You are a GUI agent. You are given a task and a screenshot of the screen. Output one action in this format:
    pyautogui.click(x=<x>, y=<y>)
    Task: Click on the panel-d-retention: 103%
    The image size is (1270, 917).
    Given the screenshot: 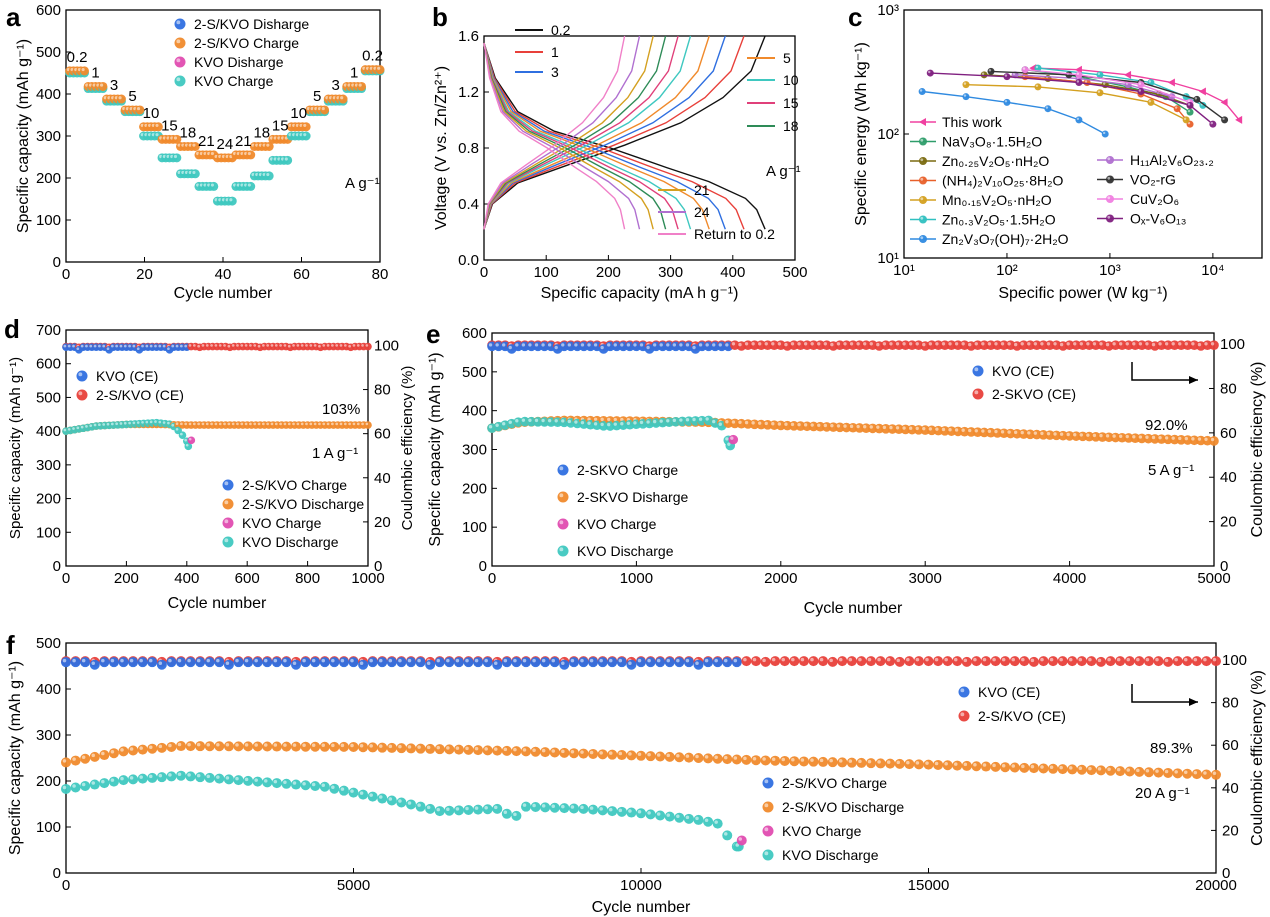 What is the action you would take?
    pyautogui.click(x=341, y=409)
    